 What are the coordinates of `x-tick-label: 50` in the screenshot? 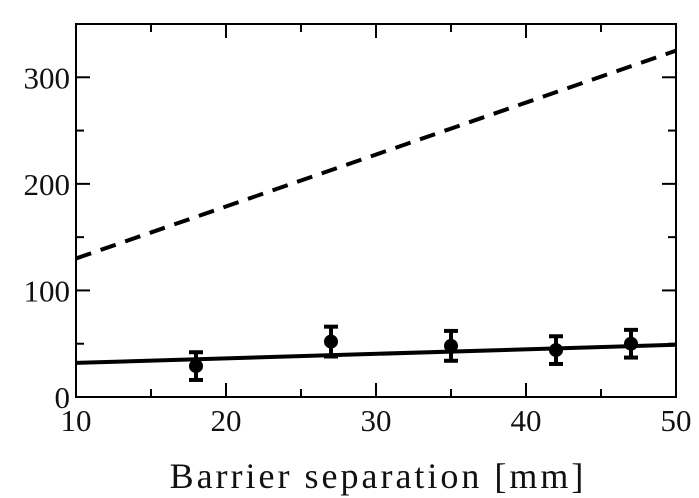 It's located at (676, 420).